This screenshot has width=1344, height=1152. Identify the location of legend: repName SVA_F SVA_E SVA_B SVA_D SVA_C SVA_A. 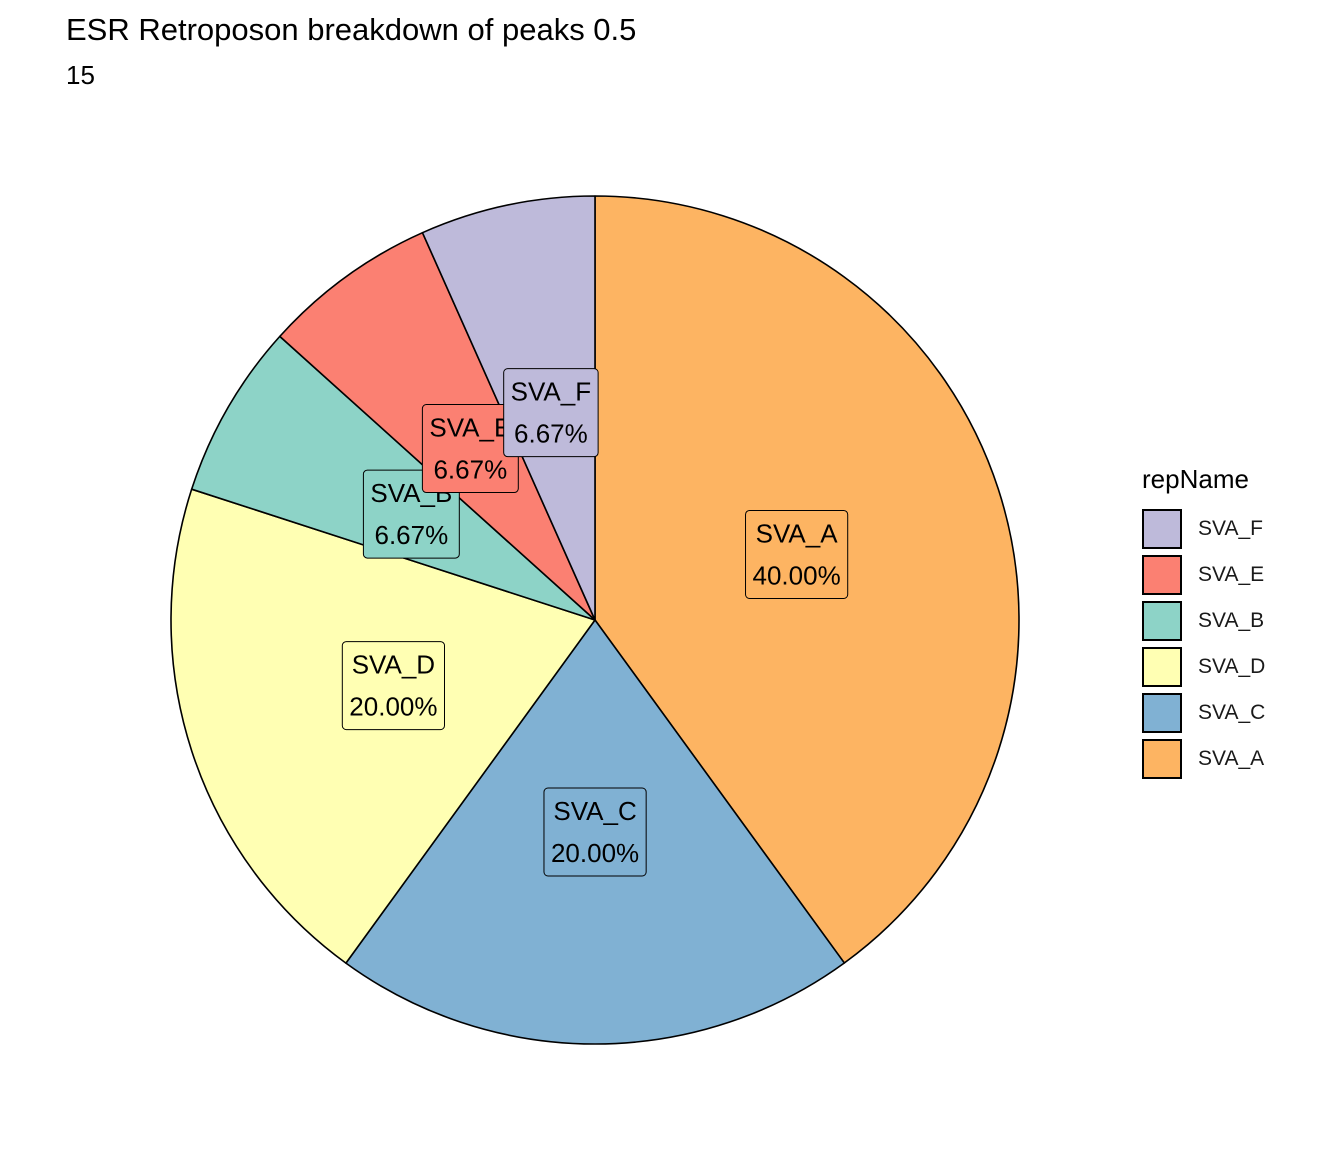
(1203, 622).